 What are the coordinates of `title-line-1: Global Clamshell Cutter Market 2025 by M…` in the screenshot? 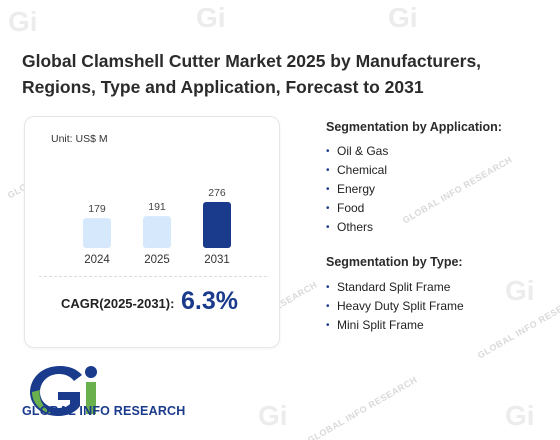 It's located at (252, 61).